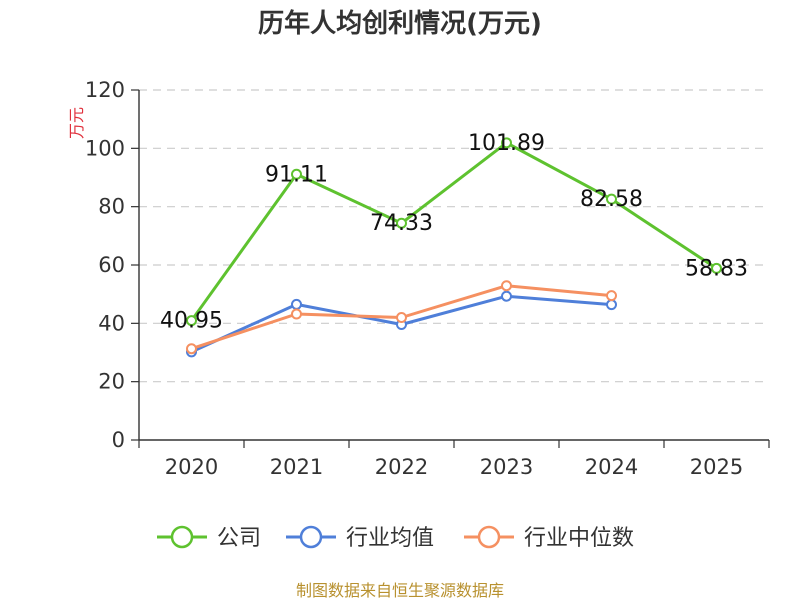 The width and height of the screenshot is (800, 600). What do you see at coordinates (105, 90) in the screenshot?
I see `y-tick-label: 120` at bounding box center [105, 90].